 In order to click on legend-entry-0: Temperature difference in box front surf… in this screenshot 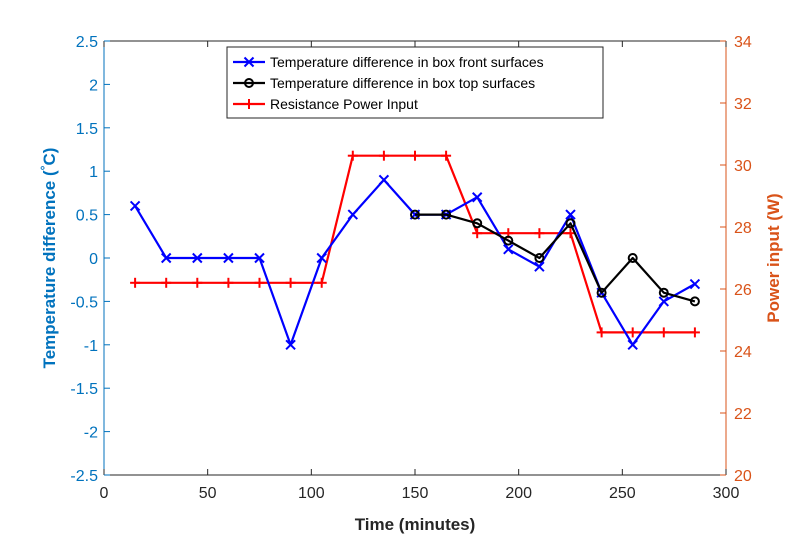, I will do `click(388, 62)`.